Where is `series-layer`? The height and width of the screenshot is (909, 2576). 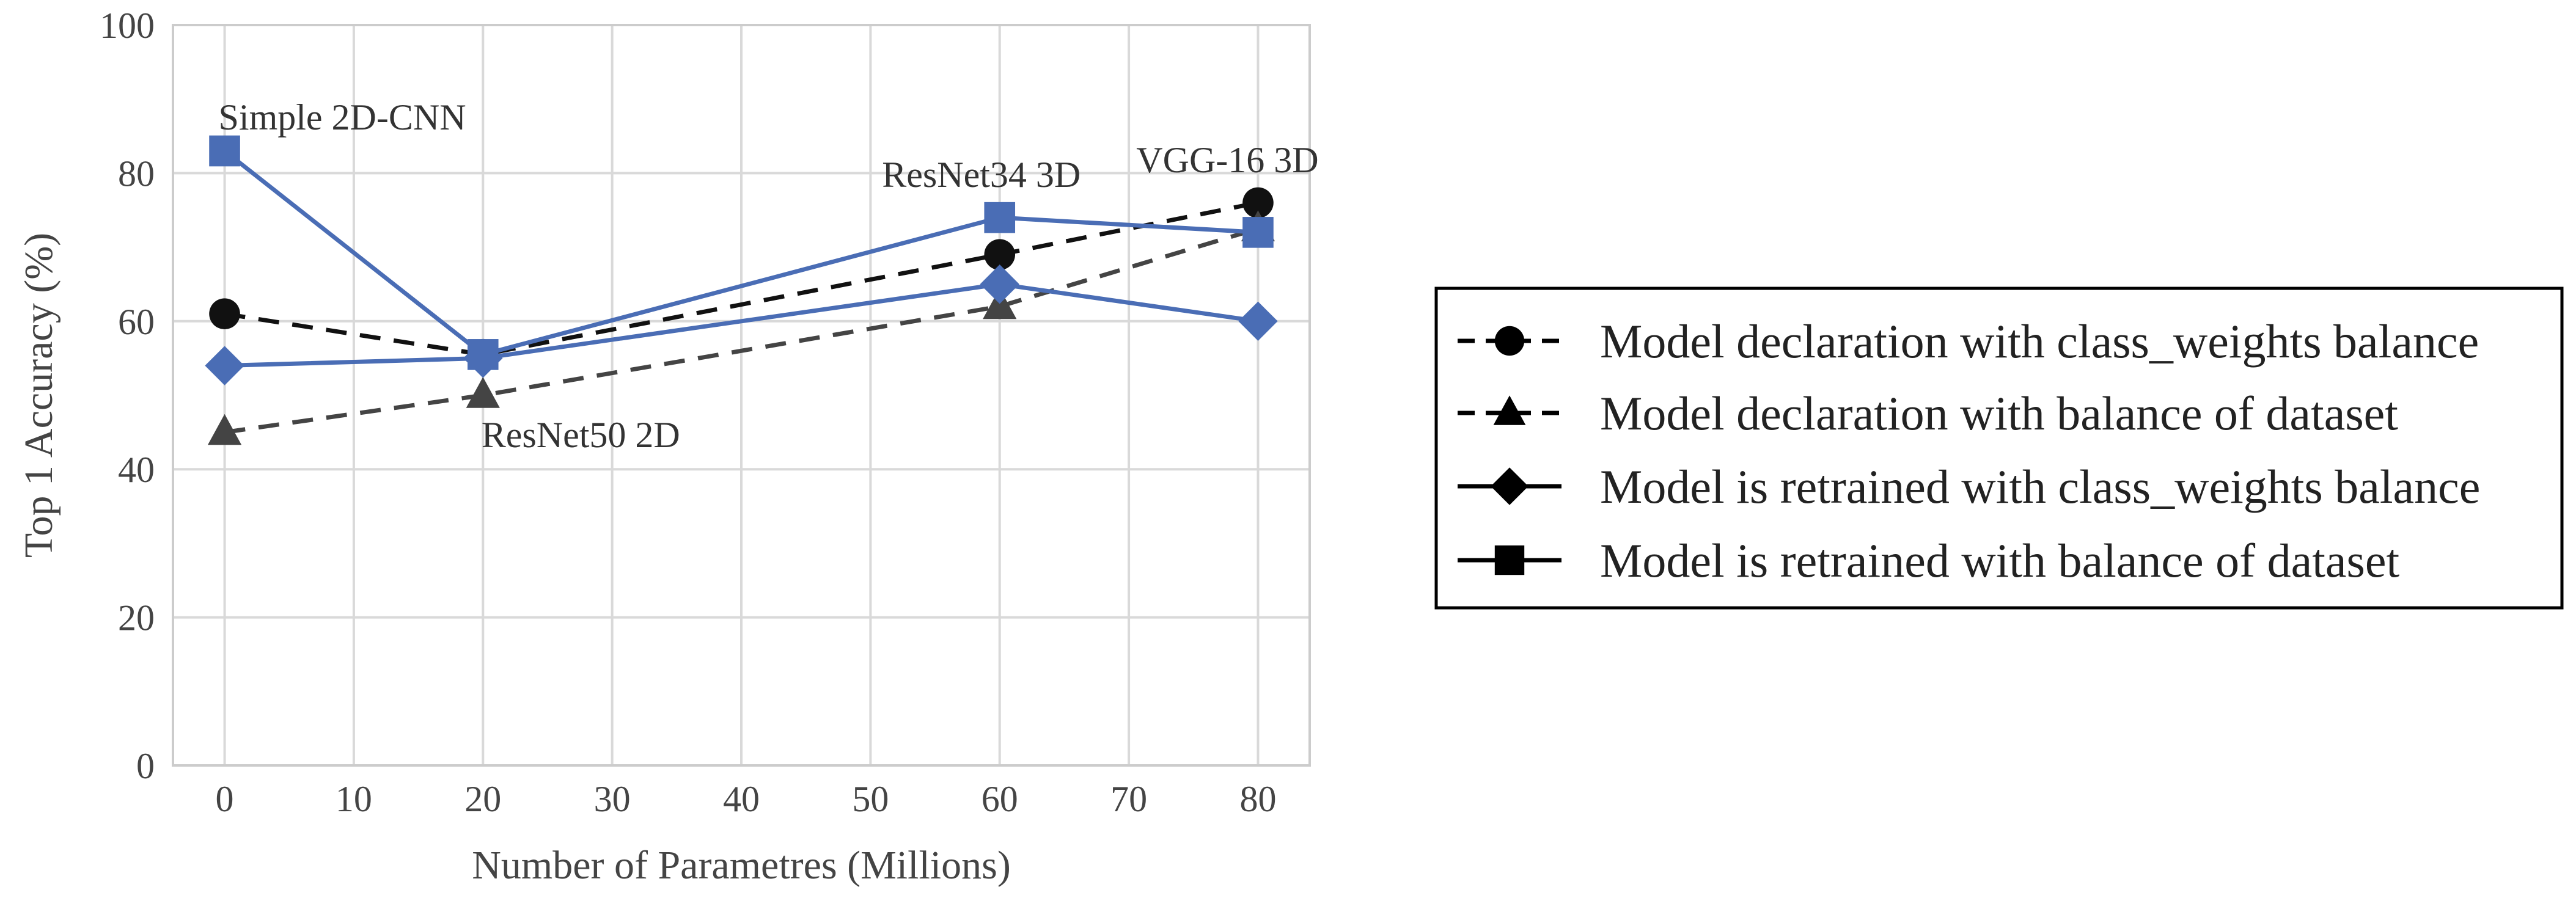
series-layer is located at coordinates (741, 290).